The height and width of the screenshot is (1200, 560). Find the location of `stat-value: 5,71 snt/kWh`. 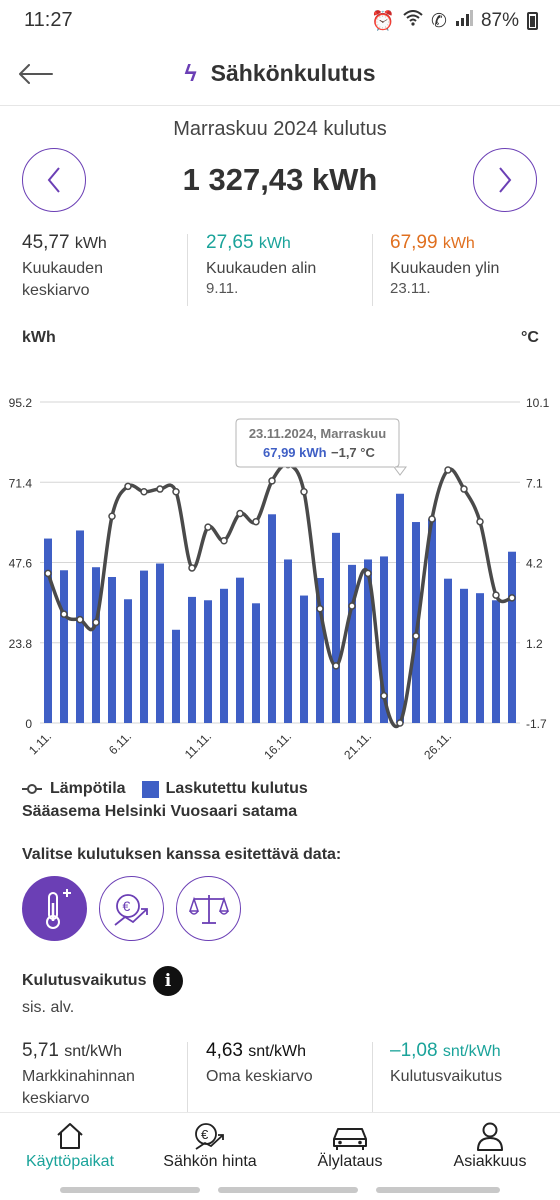

stat-value: 5,71 snt/kWh is located at coordinates (72, 1050).